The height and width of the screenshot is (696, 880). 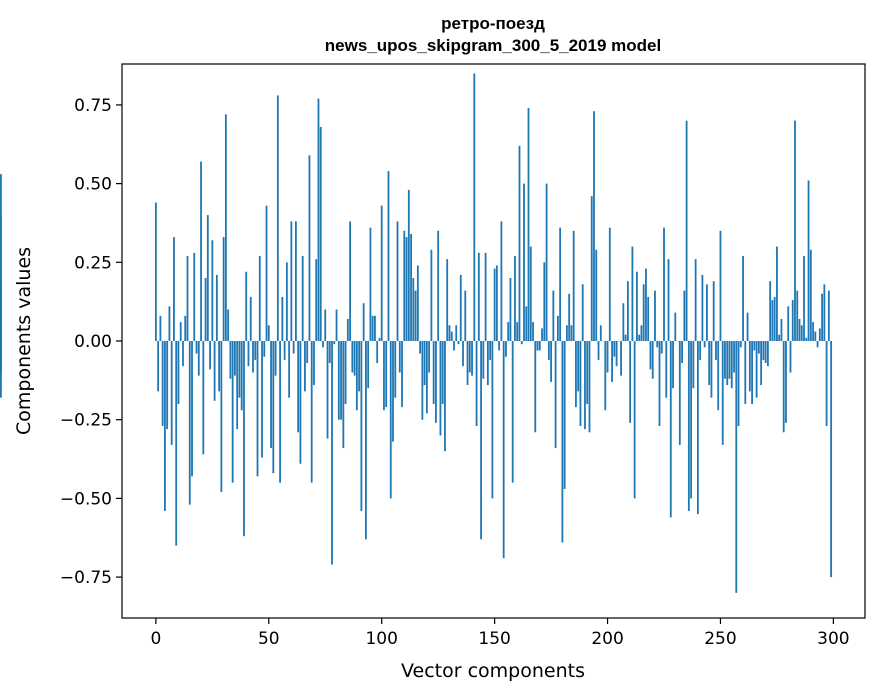 What do you see at coordinates (24, 341) in the screenshot?
I see `y-axis-label: Components values` at bounding box center [24, 341].